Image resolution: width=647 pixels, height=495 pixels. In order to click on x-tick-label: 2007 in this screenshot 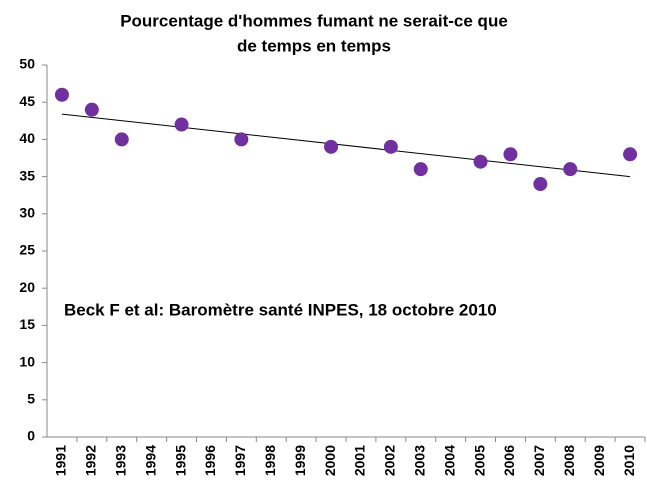, I will do `click(539, 460)`.